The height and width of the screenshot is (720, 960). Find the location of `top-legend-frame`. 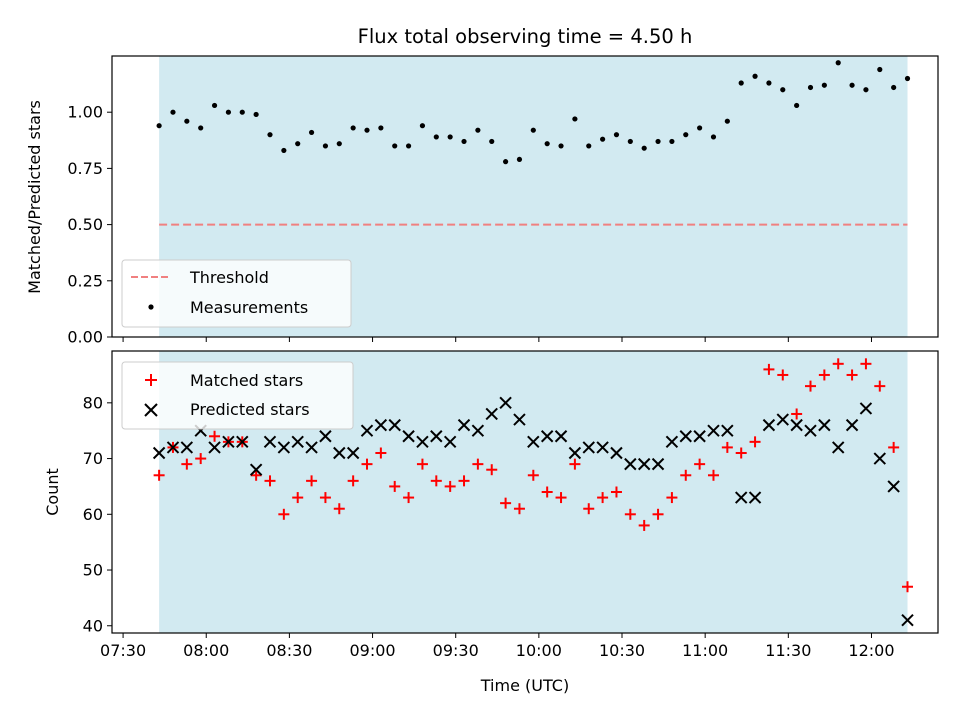

top-legend-frame is located at coordinates (236, 293).